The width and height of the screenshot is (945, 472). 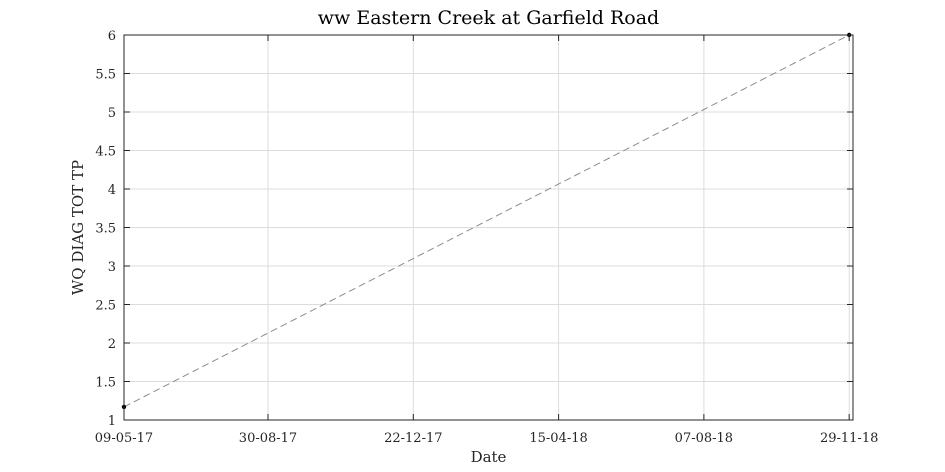 What do you see at coordinates (488, 18) in the screenshot?
I see `chart-title: ww Eastern Creek at Garfield Road` at bounding box center [488, 18].